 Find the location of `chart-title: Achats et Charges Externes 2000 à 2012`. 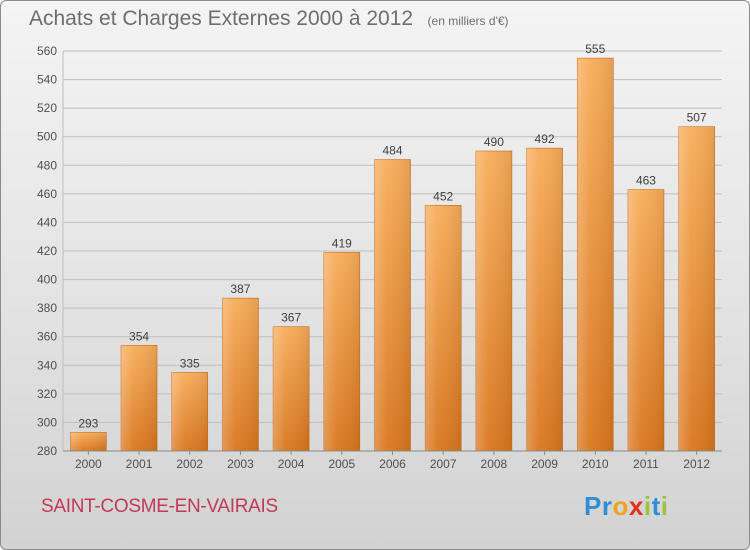

chart-title: Achats et Charges Externes 2000 à 2012 is located at coordinates (221, 18).